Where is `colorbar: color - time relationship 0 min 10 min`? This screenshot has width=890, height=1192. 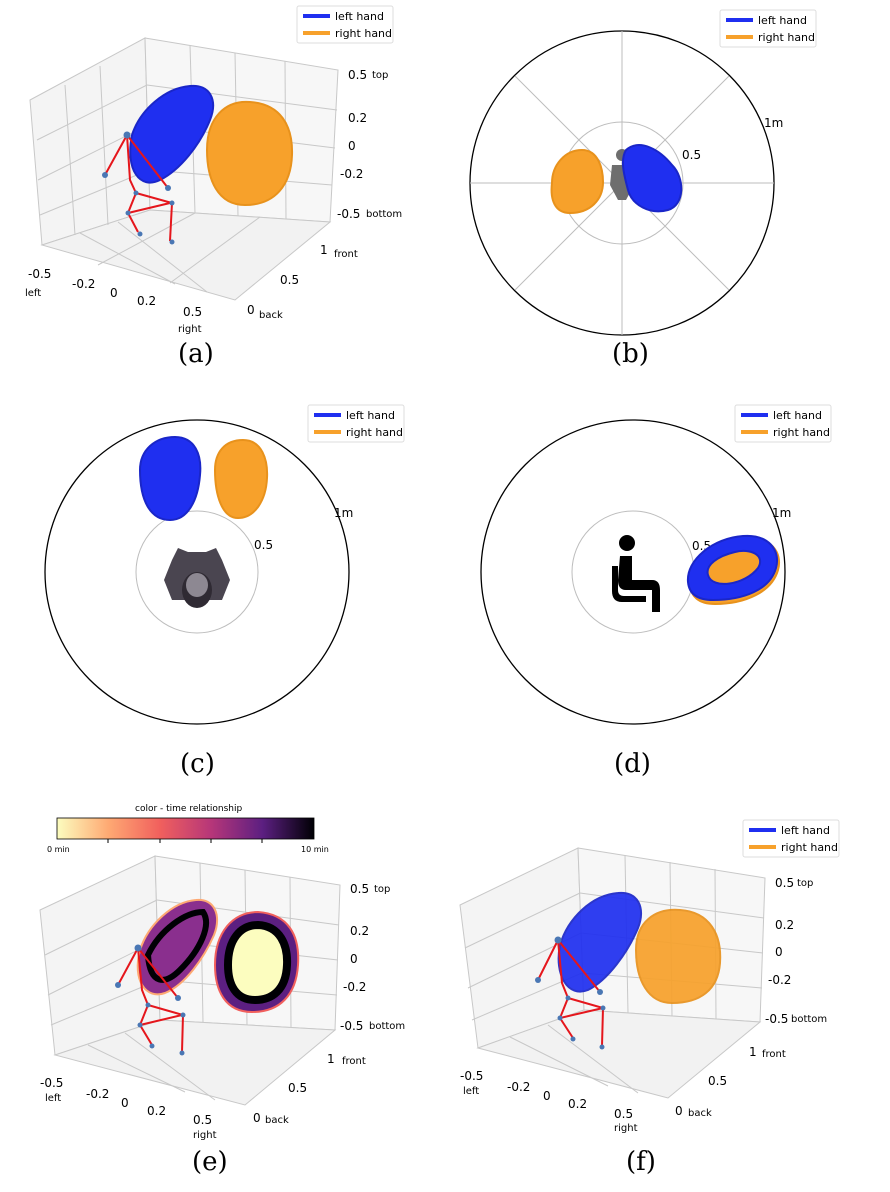
colorbar: color - time relationship 0 min 10 min is located at coordinates (188, 829).